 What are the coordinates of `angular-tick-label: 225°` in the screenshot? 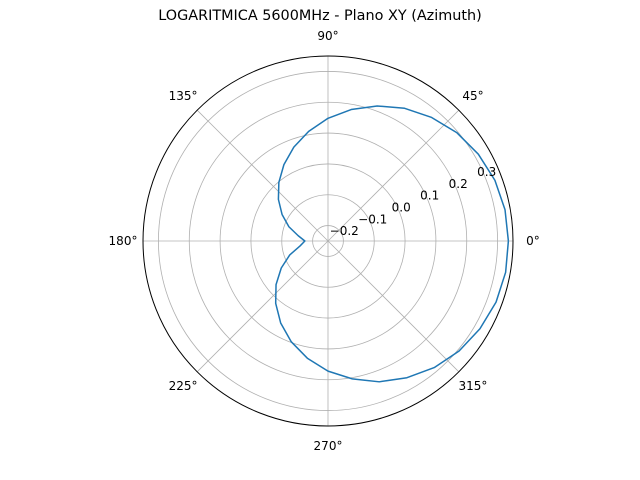 It's located at (183, 386).